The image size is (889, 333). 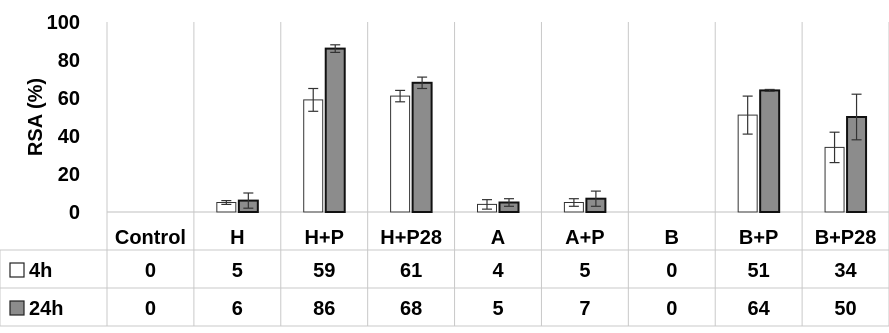 I want to click on category-label: H+P28, so click(x=411, y=238).